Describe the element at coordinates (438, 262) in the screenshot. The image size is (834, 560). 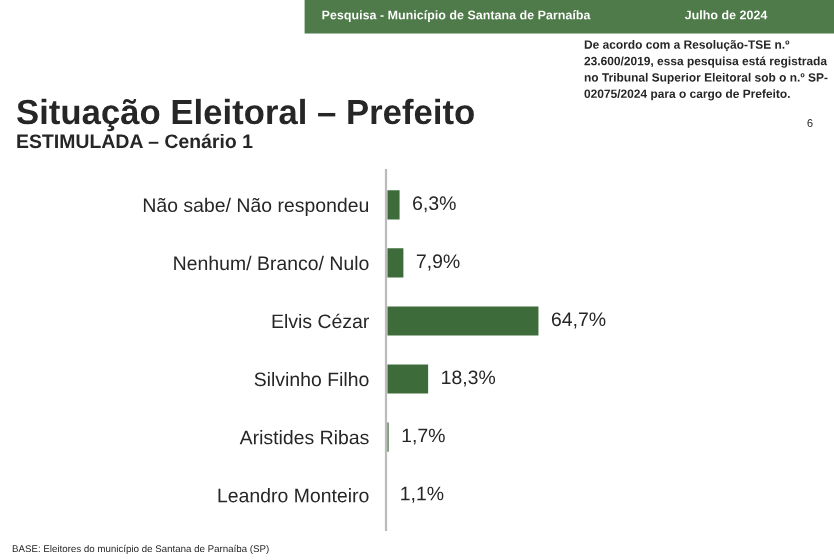
I see `data-label: 7,9%` at that location.